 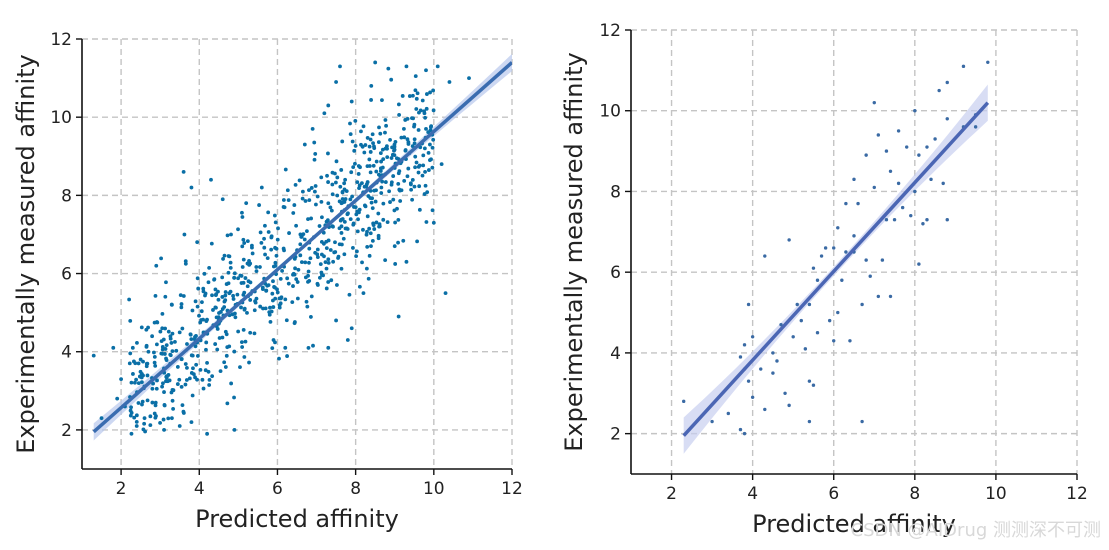 What do you see at coordinates (615, 435) in the screenshot?
I see `y-tick-label: 2` at bounding box center [615, 435].